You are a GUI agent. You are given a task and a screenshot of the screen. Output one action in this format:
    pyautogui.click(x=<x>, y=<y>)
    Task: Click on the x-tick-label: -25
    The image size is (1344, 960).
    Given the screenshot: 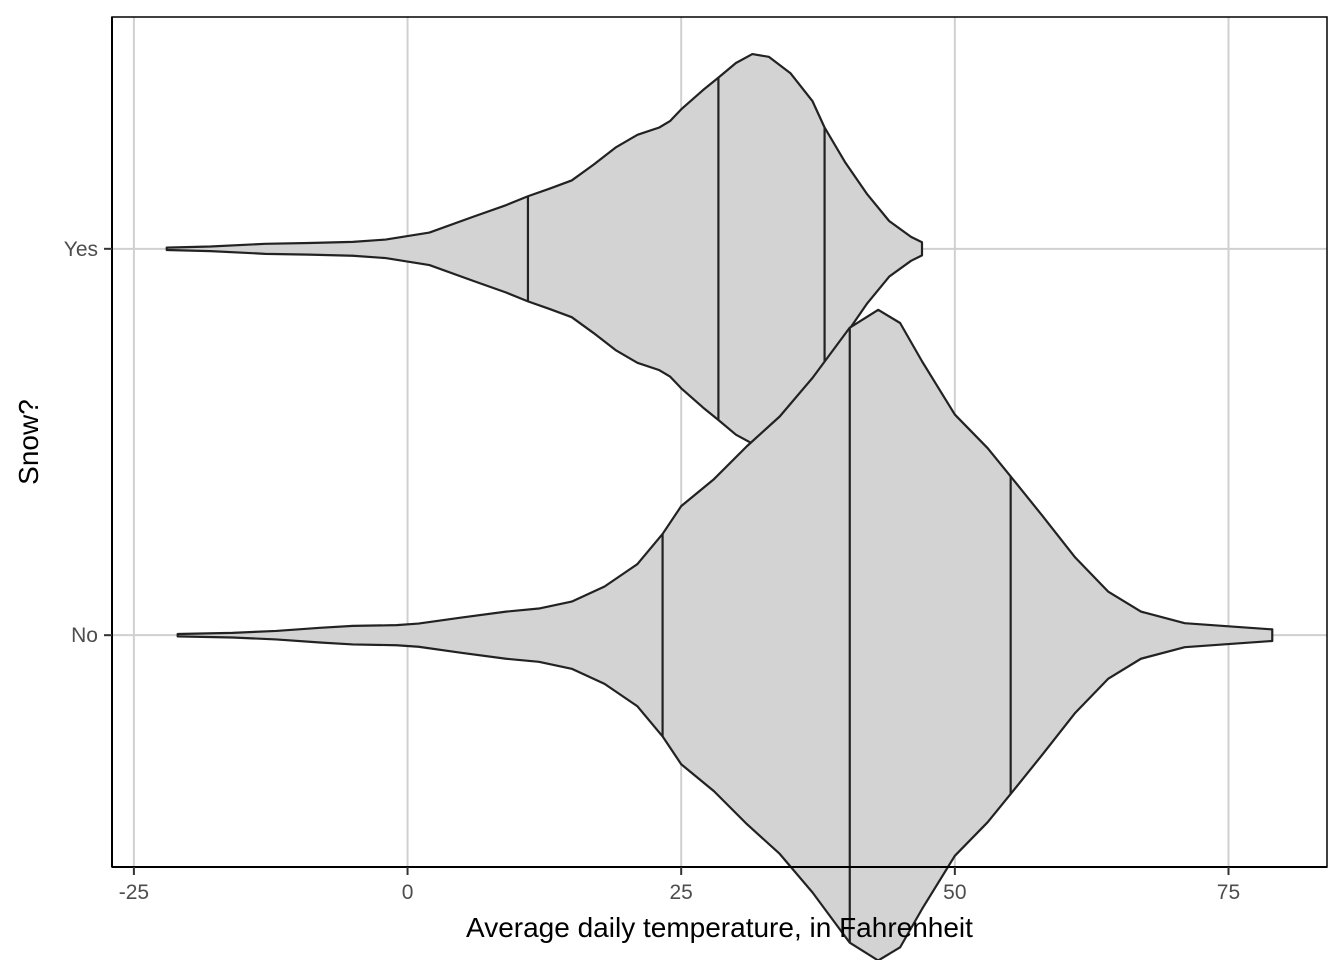 What is the action you would take?
    pyautogui.click(x=134, y=892)
    